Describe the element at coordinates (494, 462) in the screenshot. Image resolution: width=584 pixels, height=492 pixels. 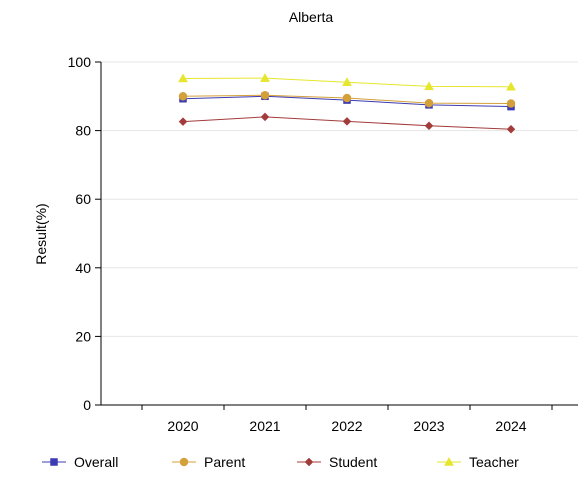
I see `legend-label: Teacher` at that location.